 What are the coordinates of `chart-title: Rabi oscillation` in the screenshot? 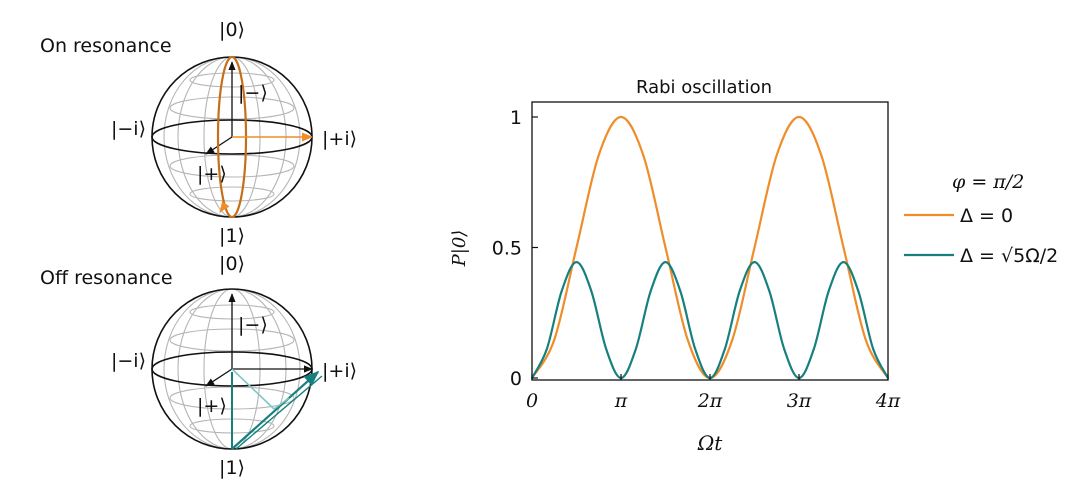 It's located at (704, 87).